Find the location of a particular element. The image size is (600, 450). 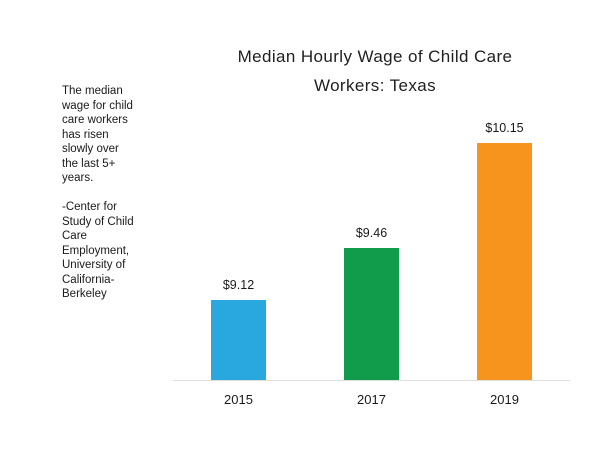

bar-column-2017: $9.46 is located at coordinates (371, 303).